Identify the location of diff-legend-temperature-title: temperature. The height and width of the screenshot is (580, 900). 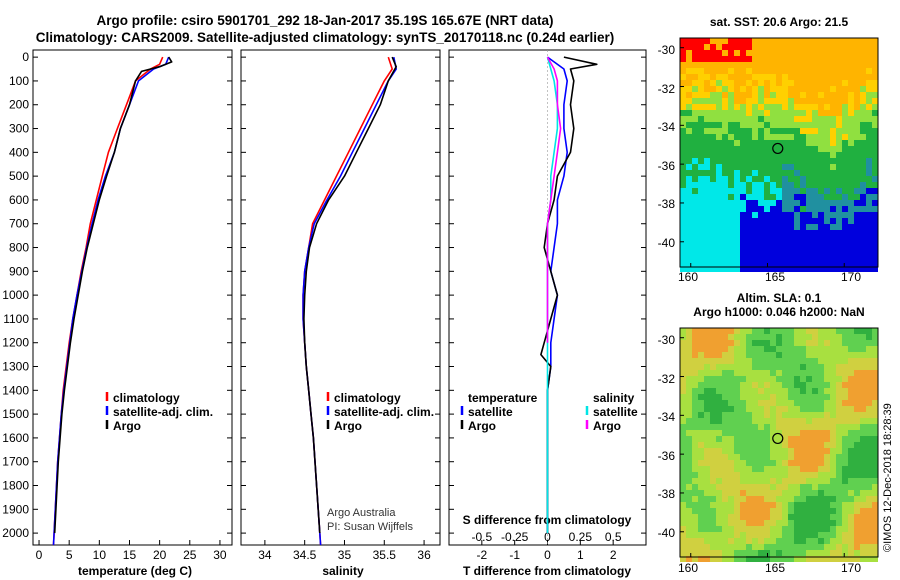
(503, 398).